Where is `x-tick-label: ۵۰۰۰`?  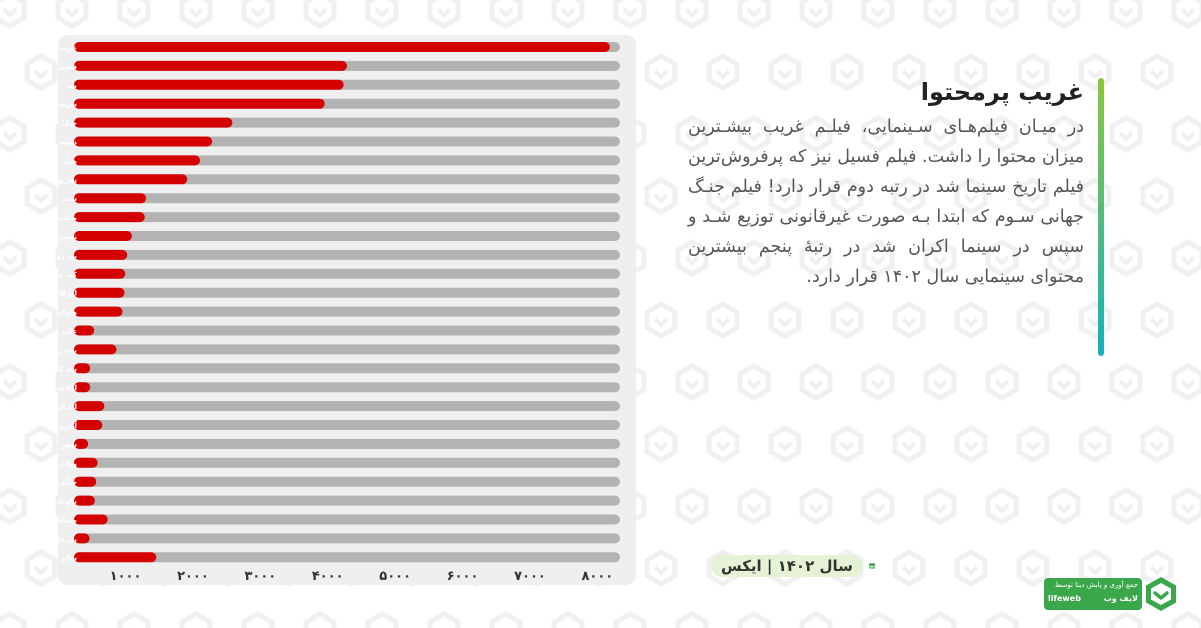
x-tick-label: ۵۰۰۰ is located at coordinates (395, 576).